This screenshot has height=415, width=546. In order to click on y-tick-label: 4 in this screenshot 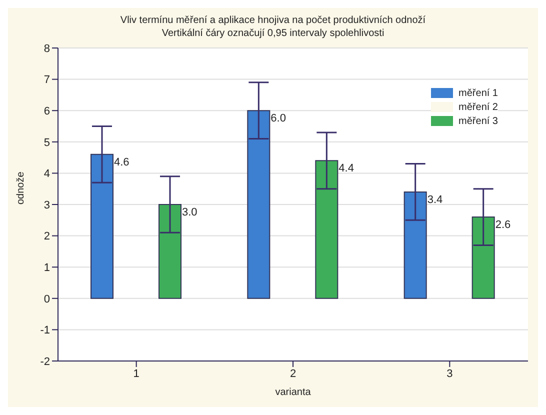, I will do `click(47, 174)`.